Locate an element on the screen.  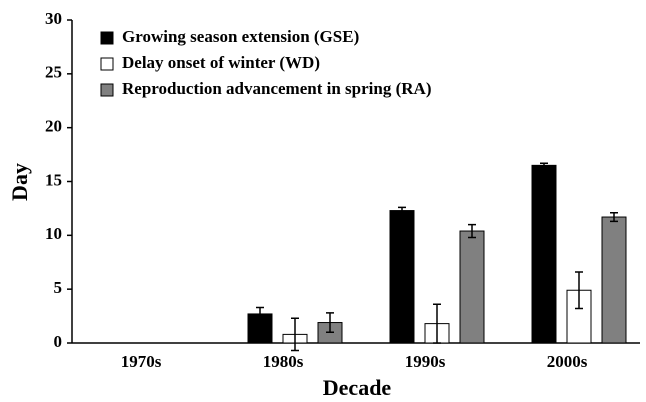
y-axis-title: Day is located at coordinates (19, 182).